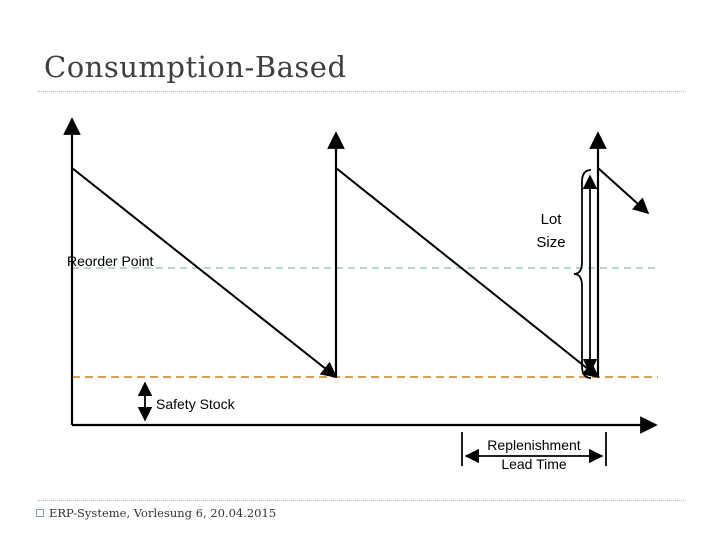 The width and height of the screenshot is (720, 540). Describe the element at coordinates (362, 91) in the screenshot. I see `title-divider` at that location.